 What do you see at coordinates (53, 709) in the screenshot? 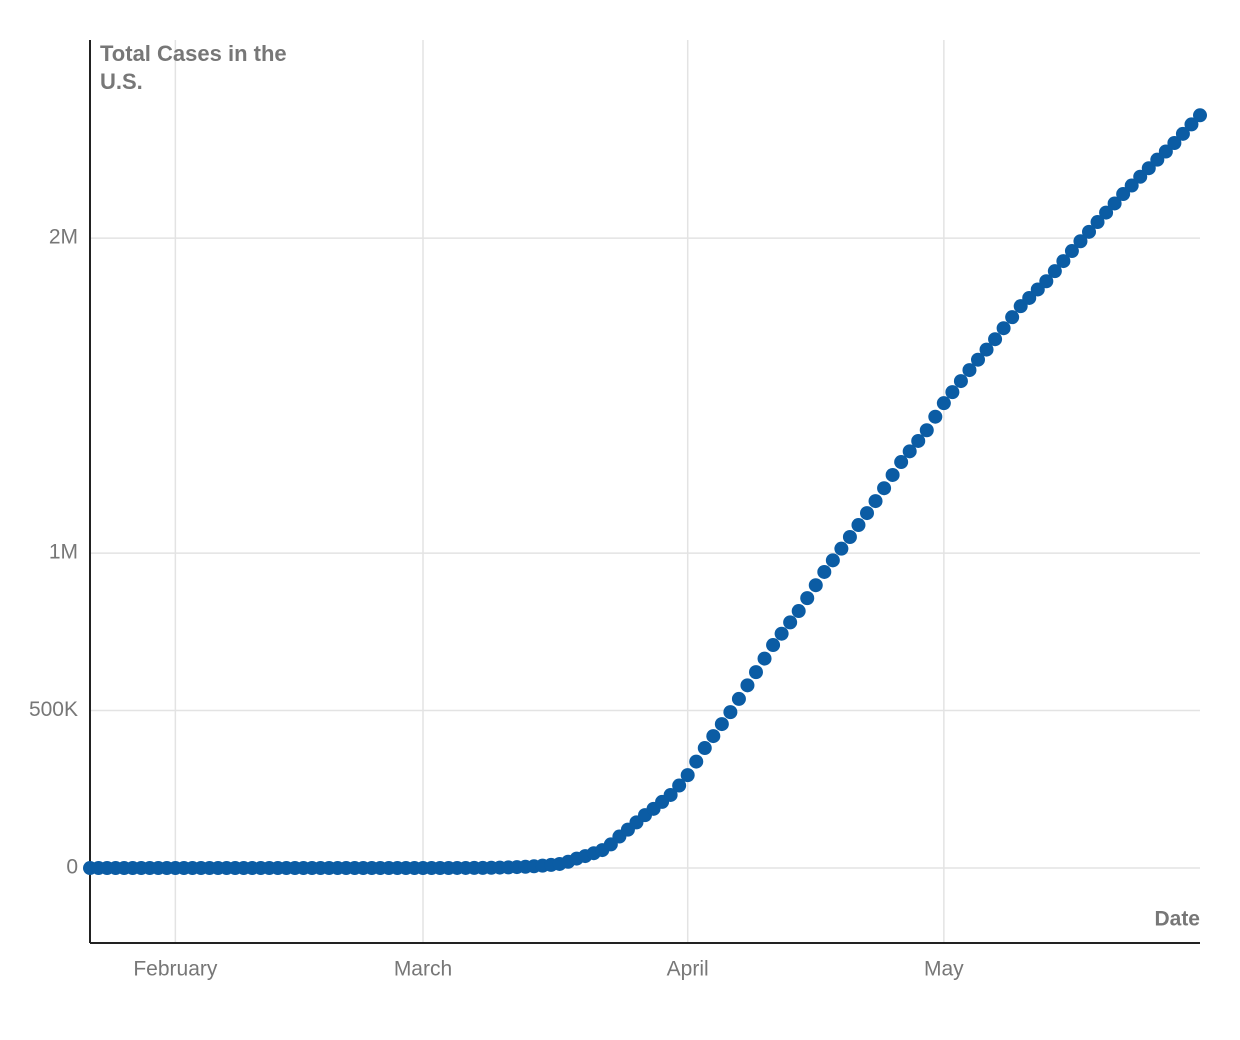
I see `y-tick-label: 500K` at bounding box center [53, 709].